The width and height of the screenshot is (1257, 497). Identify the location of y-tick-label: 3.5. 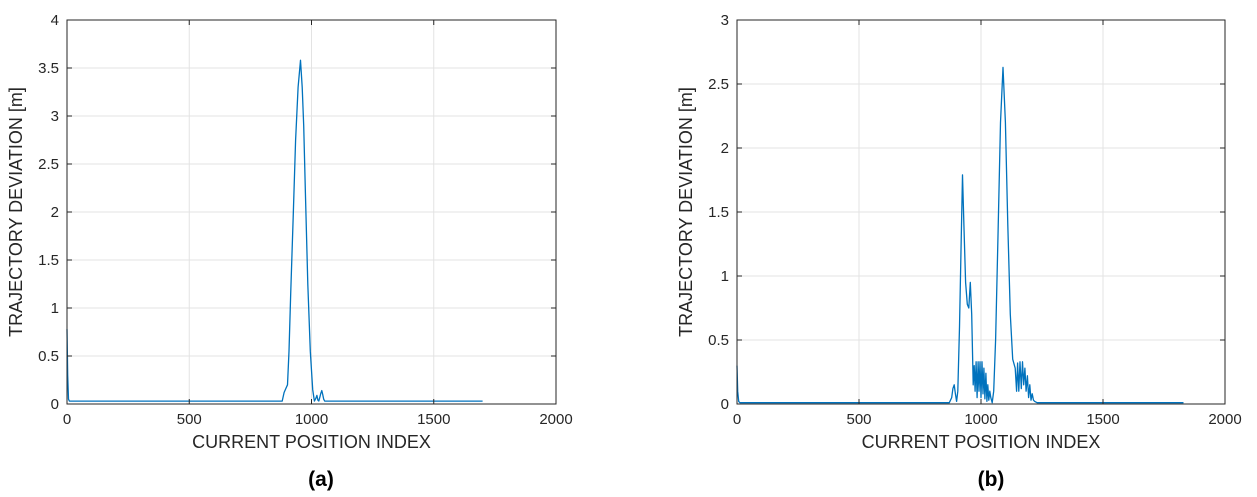
(48, 68).